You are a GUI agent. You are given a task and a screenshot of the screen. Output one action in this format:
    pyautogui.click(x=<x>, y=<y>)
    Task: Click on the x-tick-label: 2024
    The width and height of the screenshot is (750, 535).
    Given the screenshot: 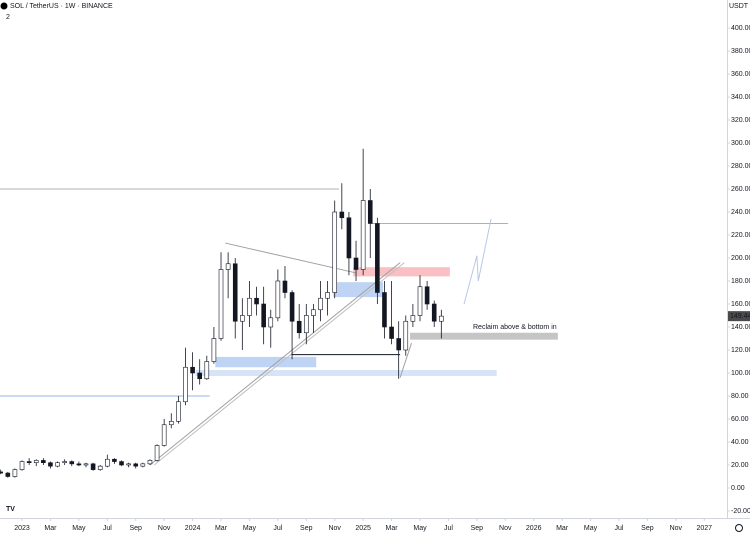 What is the action you would take?
    pyautogui.click(x=193, y=528)
    